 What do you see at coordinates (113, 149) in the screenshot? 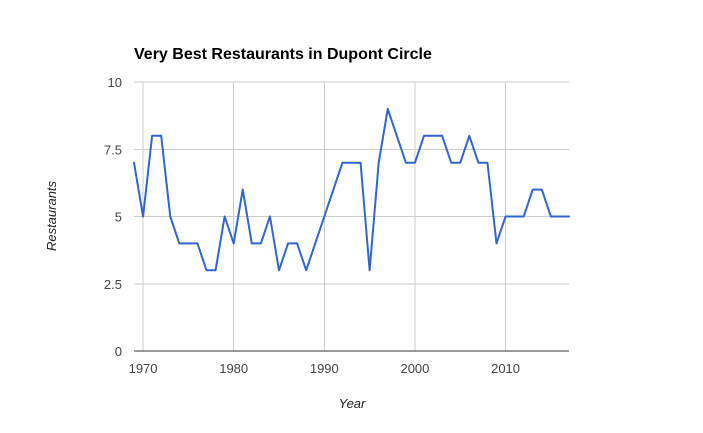
I see `y-tick-label: 7.5` at bounding box center [113, 149].